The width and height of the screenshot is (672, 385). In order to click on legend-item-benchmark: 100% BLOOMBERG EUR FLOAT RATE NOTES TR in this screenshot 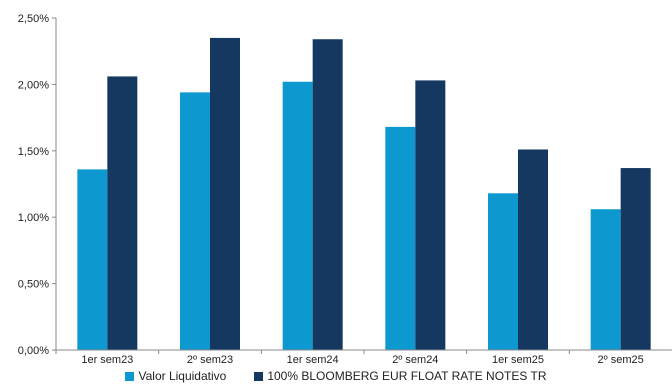, I will do `click(400, 376)`.